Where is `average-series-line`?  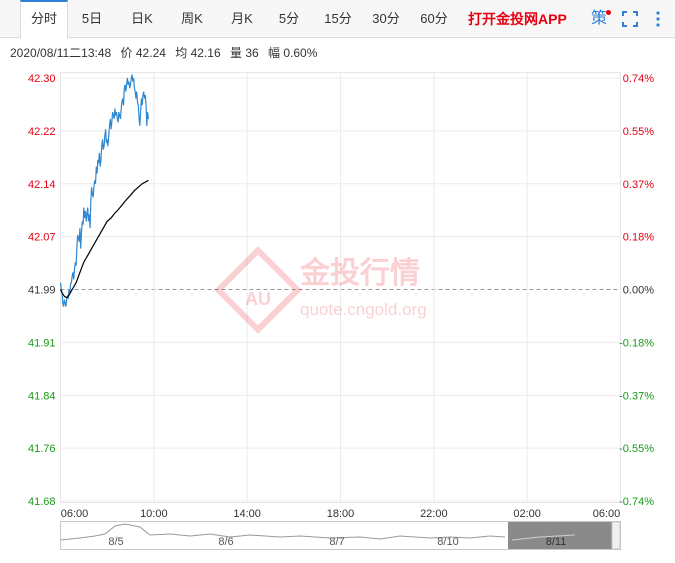
average-series-line is located at coordinates (104, 239).